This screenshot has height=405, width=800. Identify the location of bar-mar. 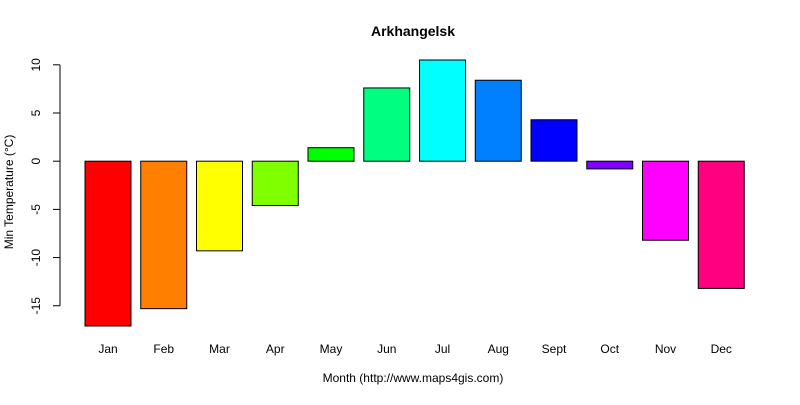
(219, 206).